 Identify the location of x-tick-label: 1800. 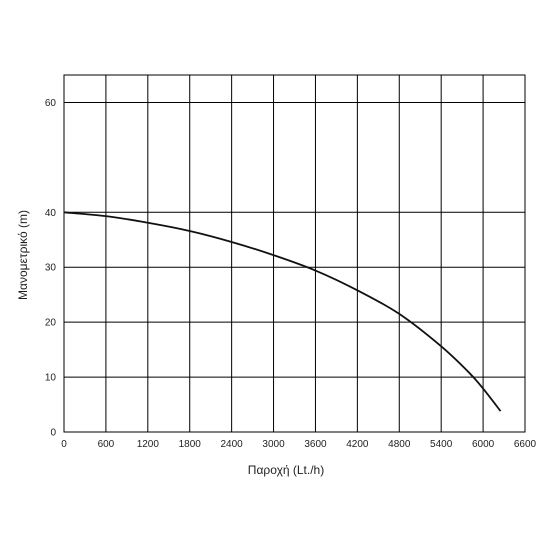
(190, 444).